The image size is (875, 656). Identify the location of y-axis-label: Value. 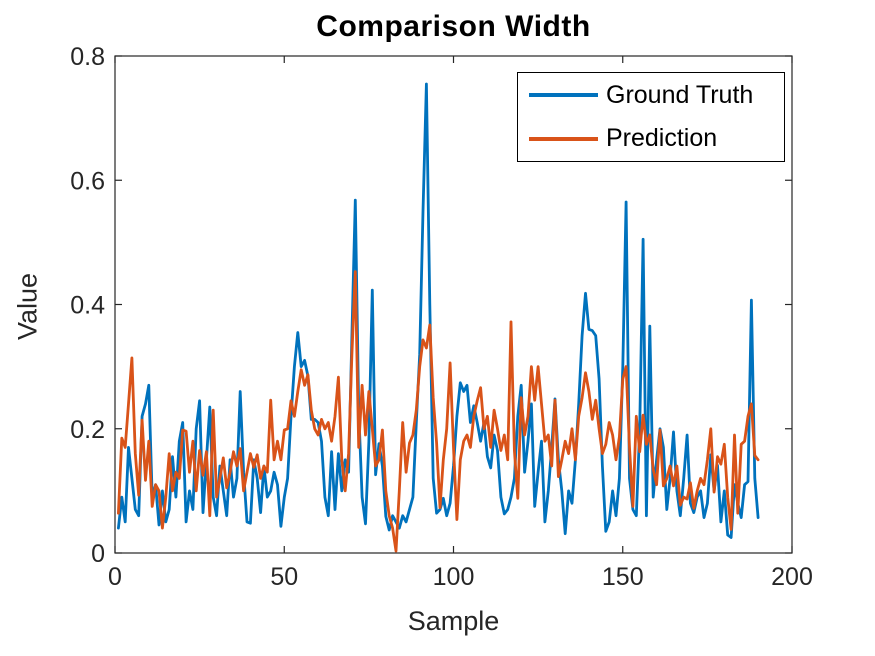
(27, 306).